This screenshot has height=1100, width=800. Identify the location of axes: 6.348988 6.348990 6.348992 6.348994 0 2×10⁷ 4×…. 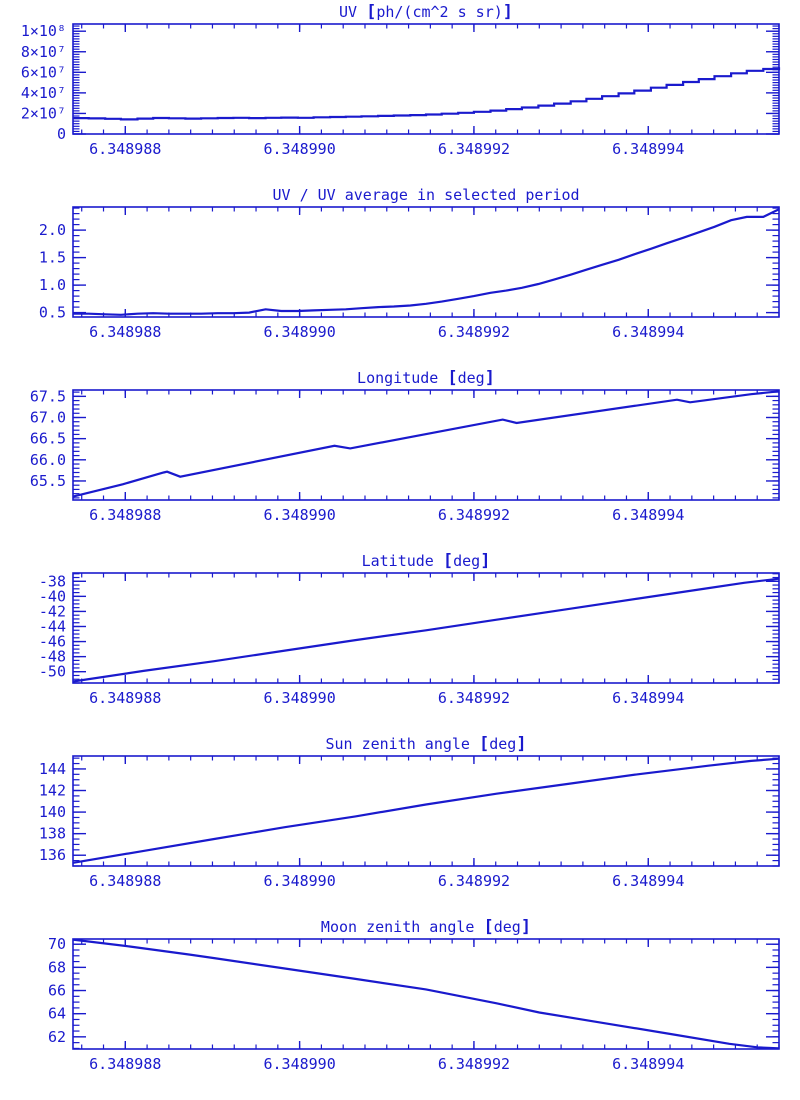
(400, 90).